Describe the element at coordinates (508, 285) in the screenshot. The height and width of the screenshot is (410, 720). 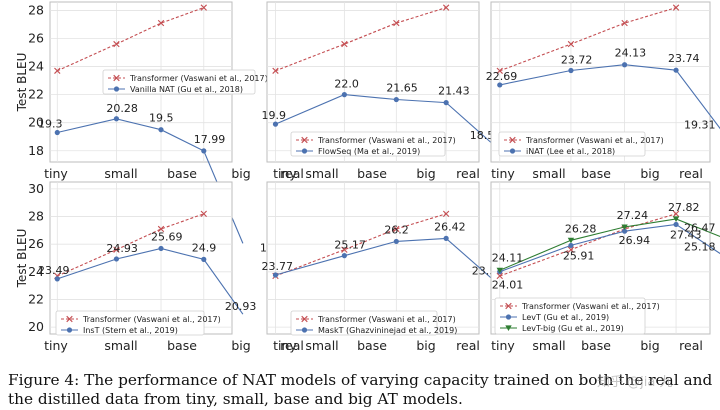
I see `data-label: 24.01` at that location.